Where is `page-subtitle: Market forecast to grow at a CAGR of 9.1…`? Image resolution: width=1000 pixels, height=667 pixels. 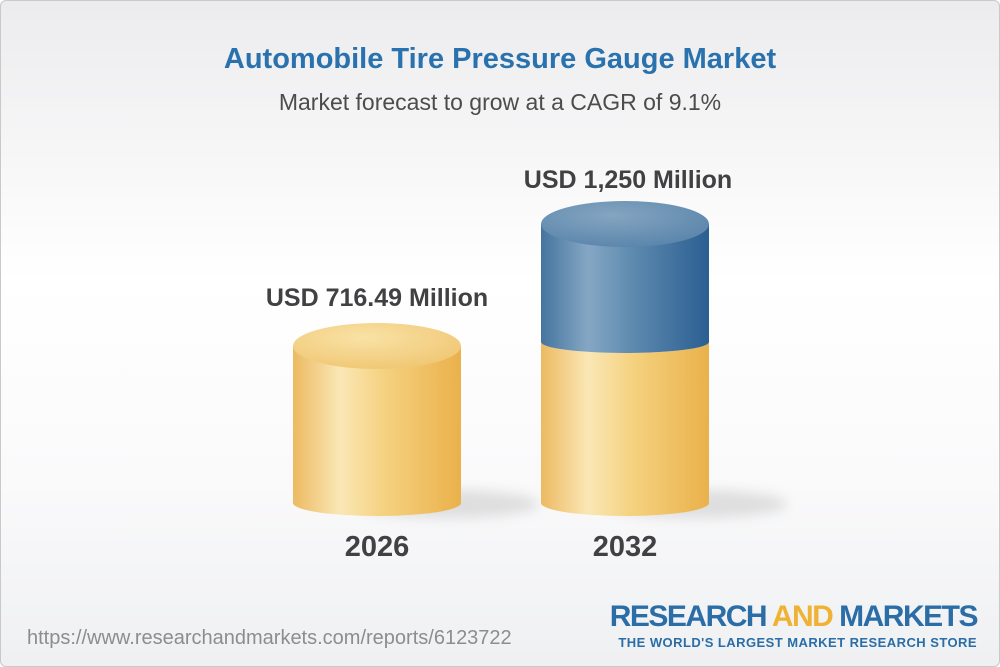 page-subtitle: Market forecast to grow at a CAGR of 9.1… is located at coordinates (500, 102).